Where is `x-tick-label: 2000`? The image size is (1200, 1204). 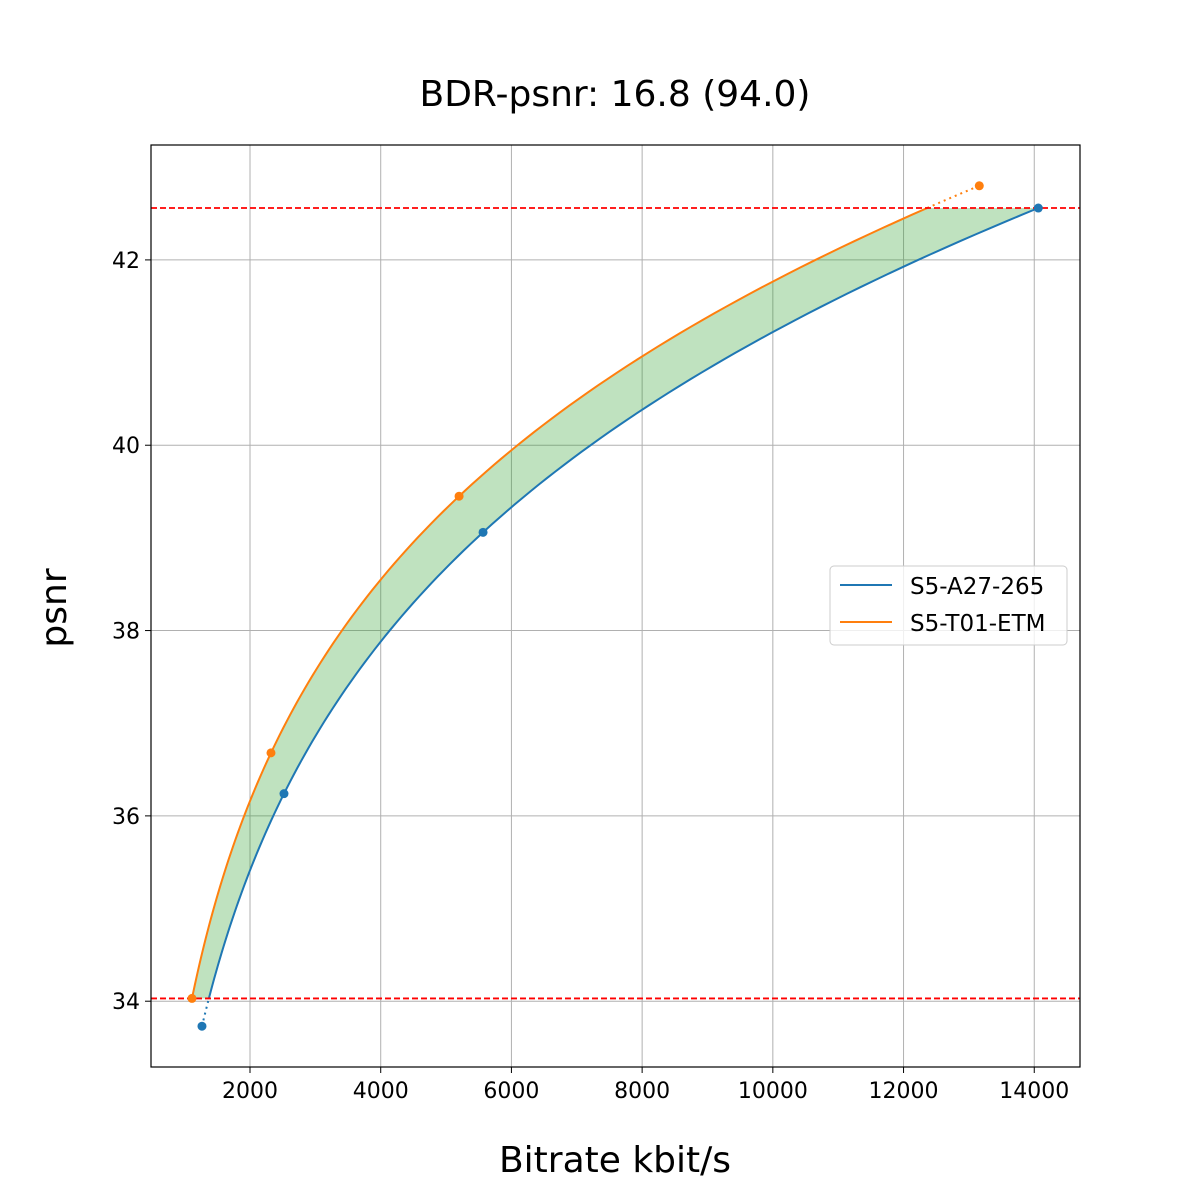 x-tick-label: 2000 is located at coordinates (250, 1091).